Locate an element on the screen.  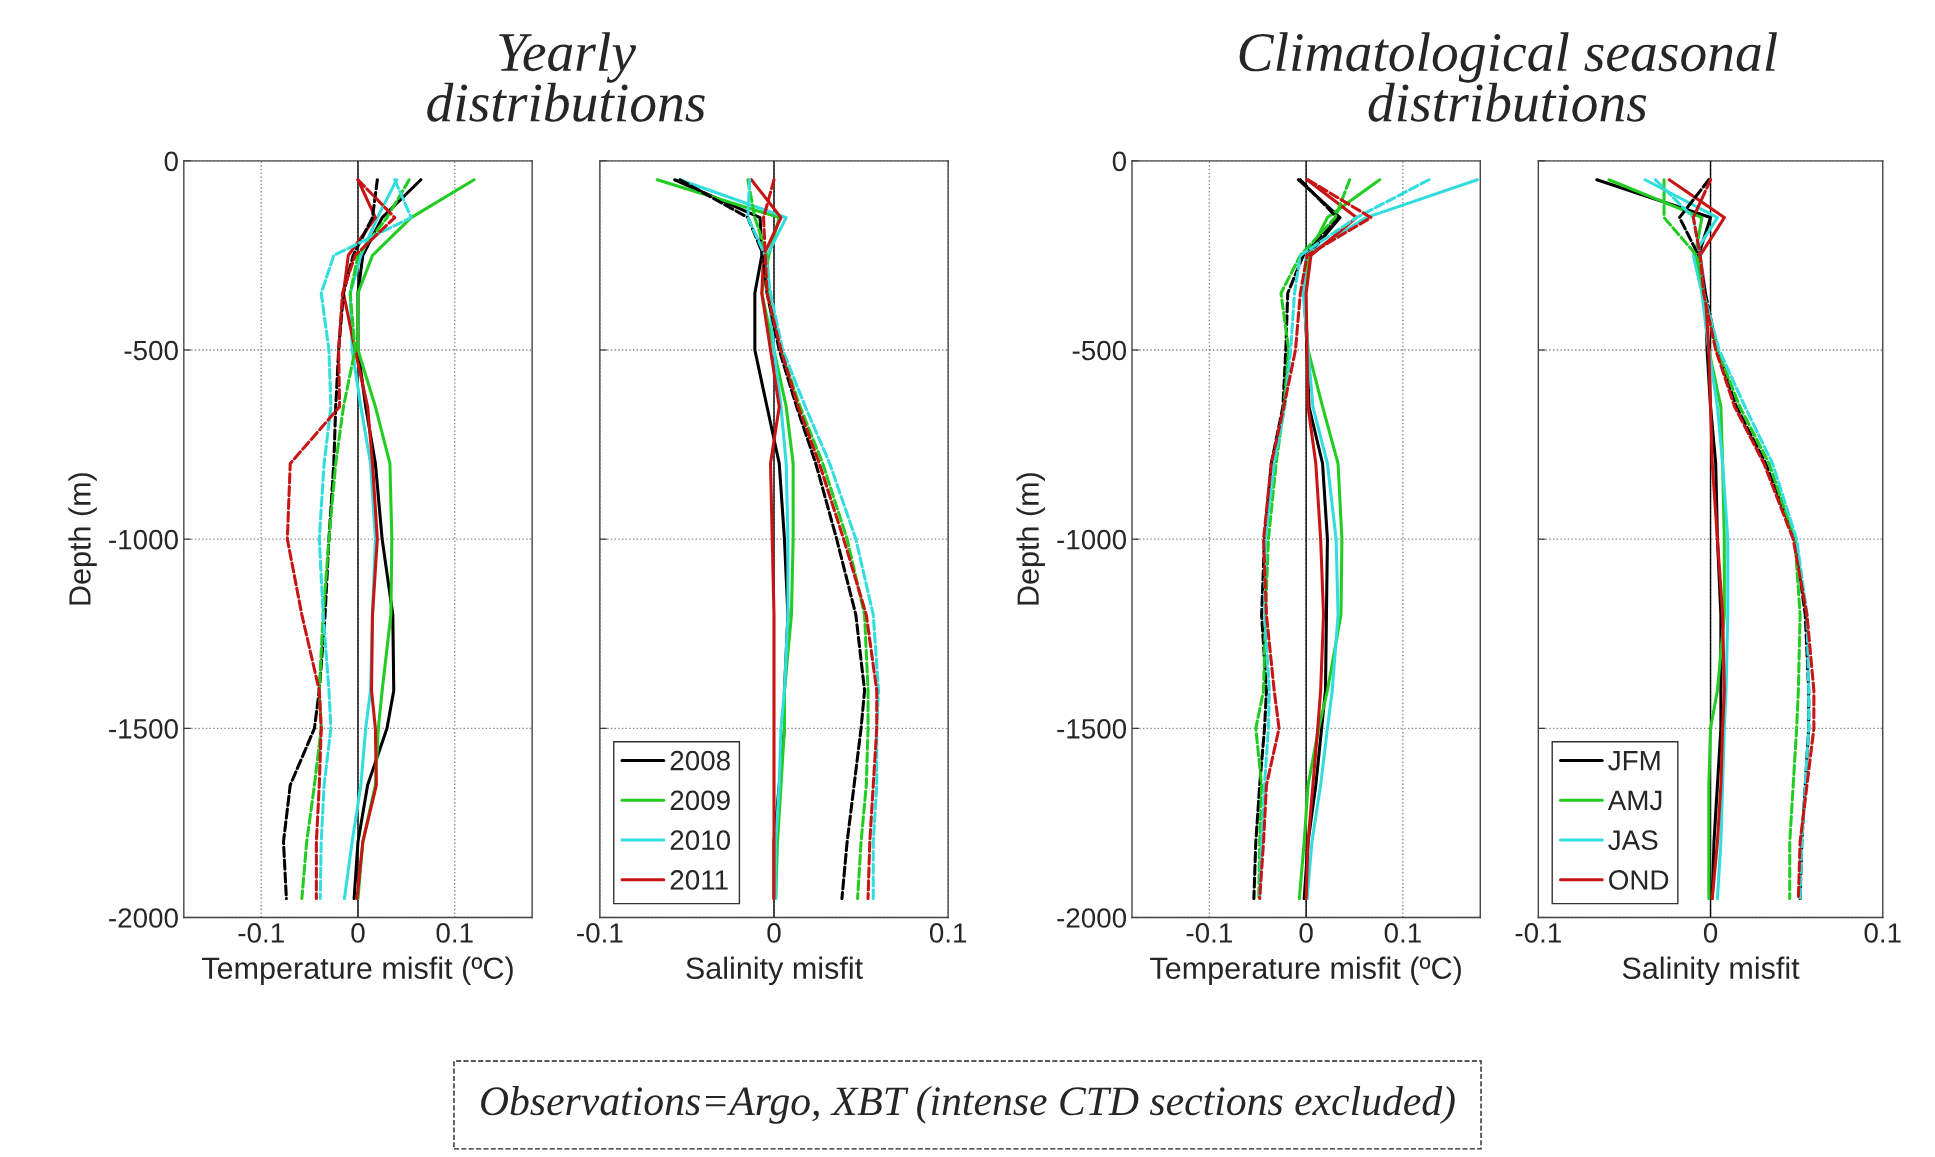
legend-label: 2011 is located at coordinates (699, 880).